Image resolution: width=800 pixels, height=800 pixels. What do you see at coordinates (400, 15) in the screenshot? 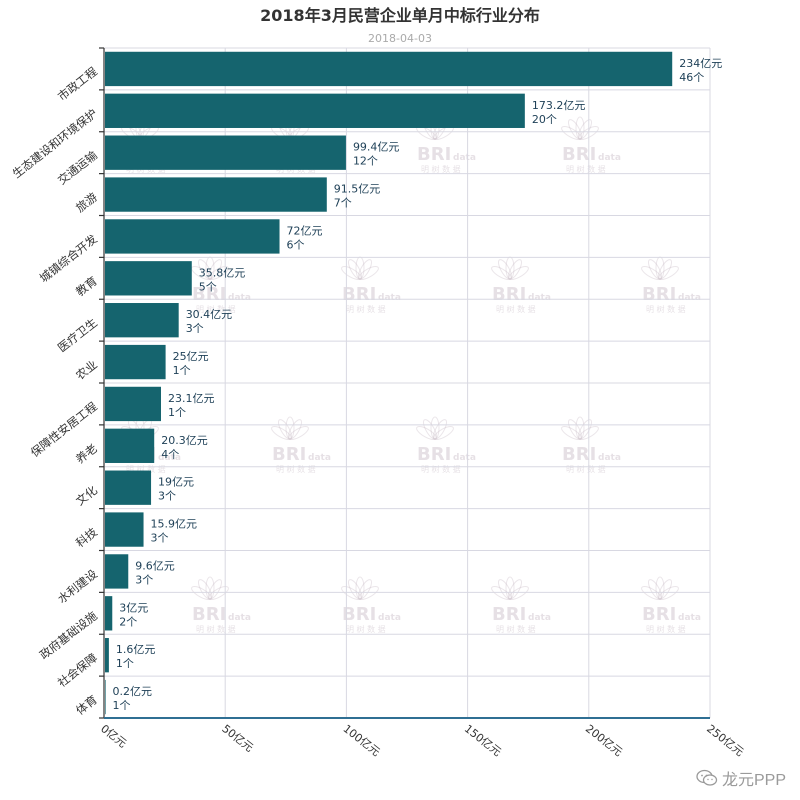
I see `chart-title: 2018年3月民营企业单月中标行业分布` at bounding box center [400, 15].